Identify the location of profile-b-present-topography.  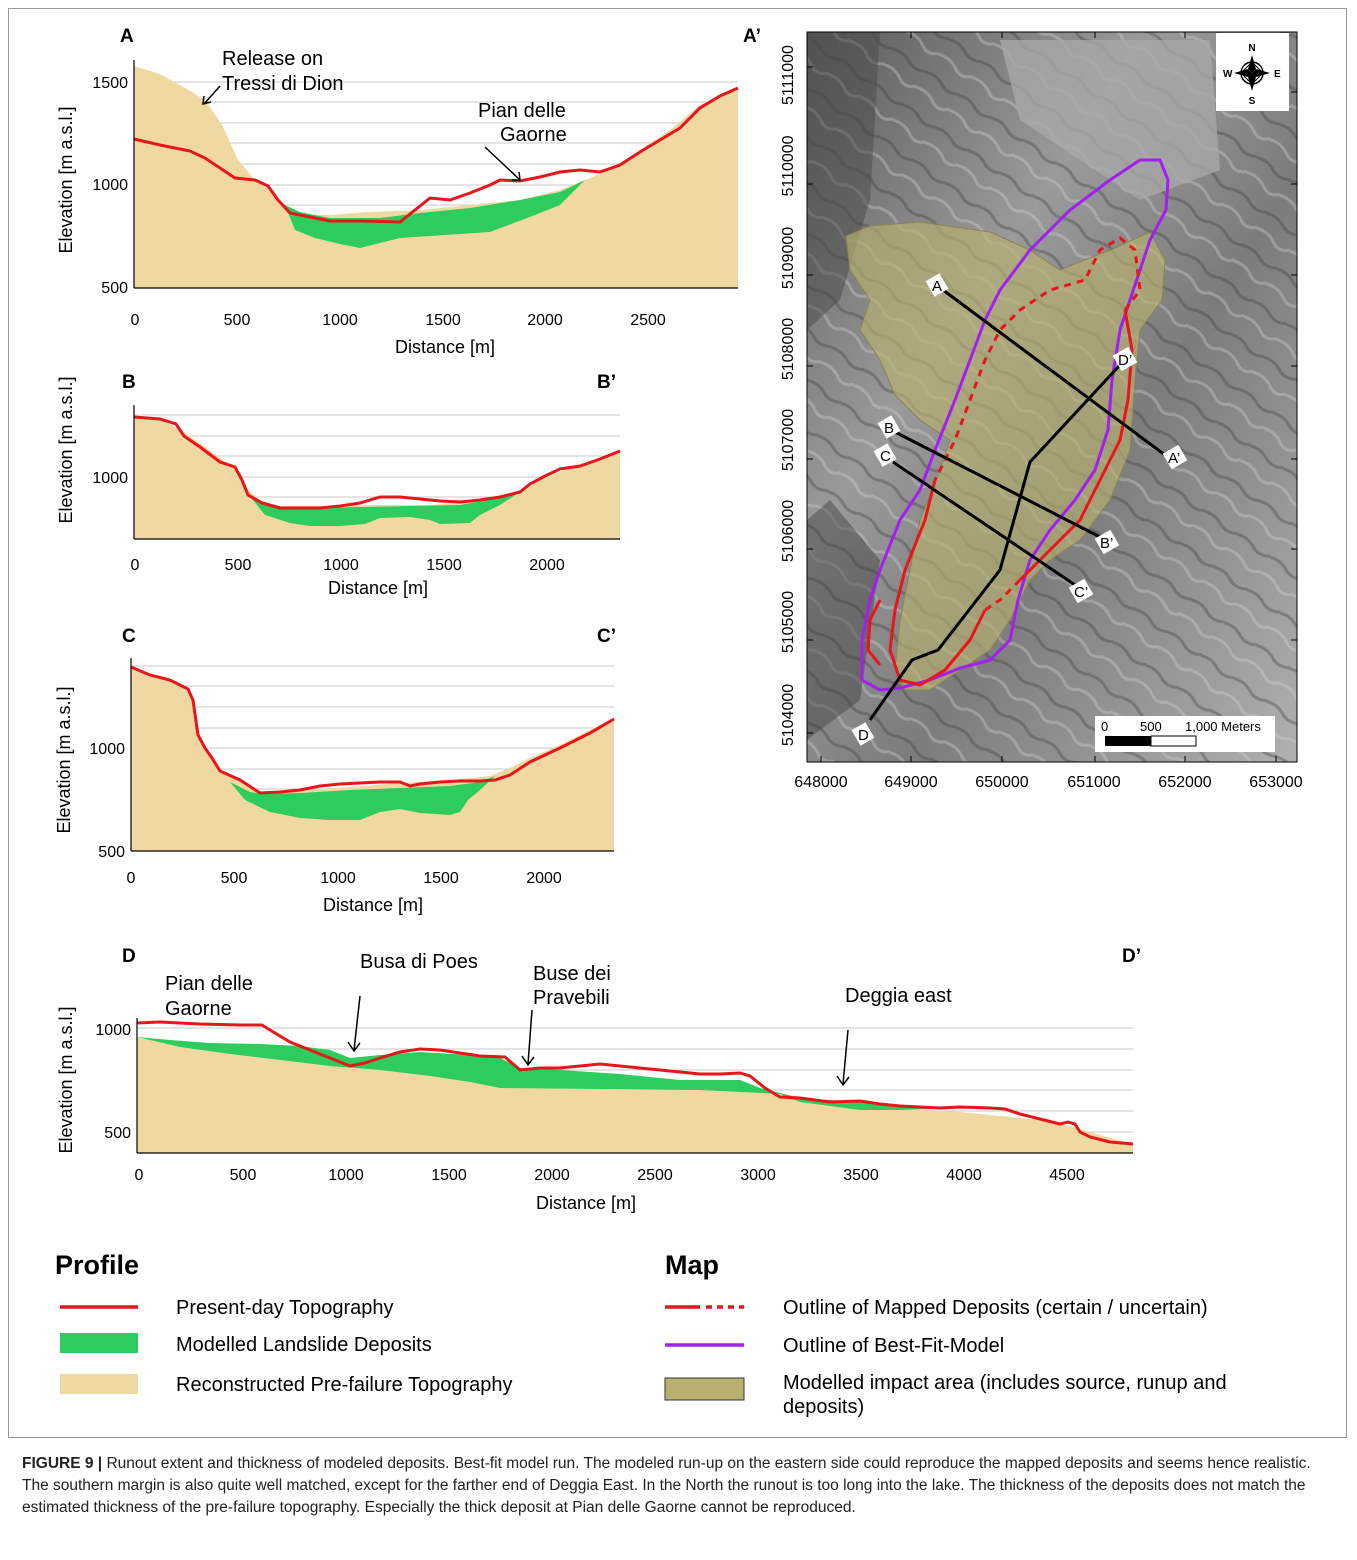
(377, 462).